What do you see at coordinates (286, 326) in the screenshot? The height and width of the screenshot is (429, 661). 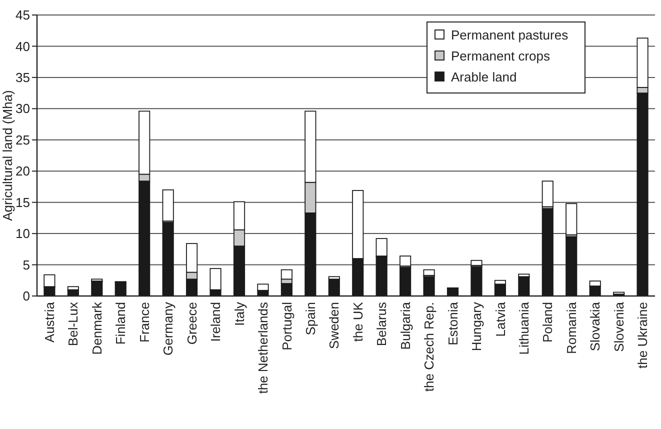 I see `x-tick-label: Portugal` at bounding box center [286, 326].